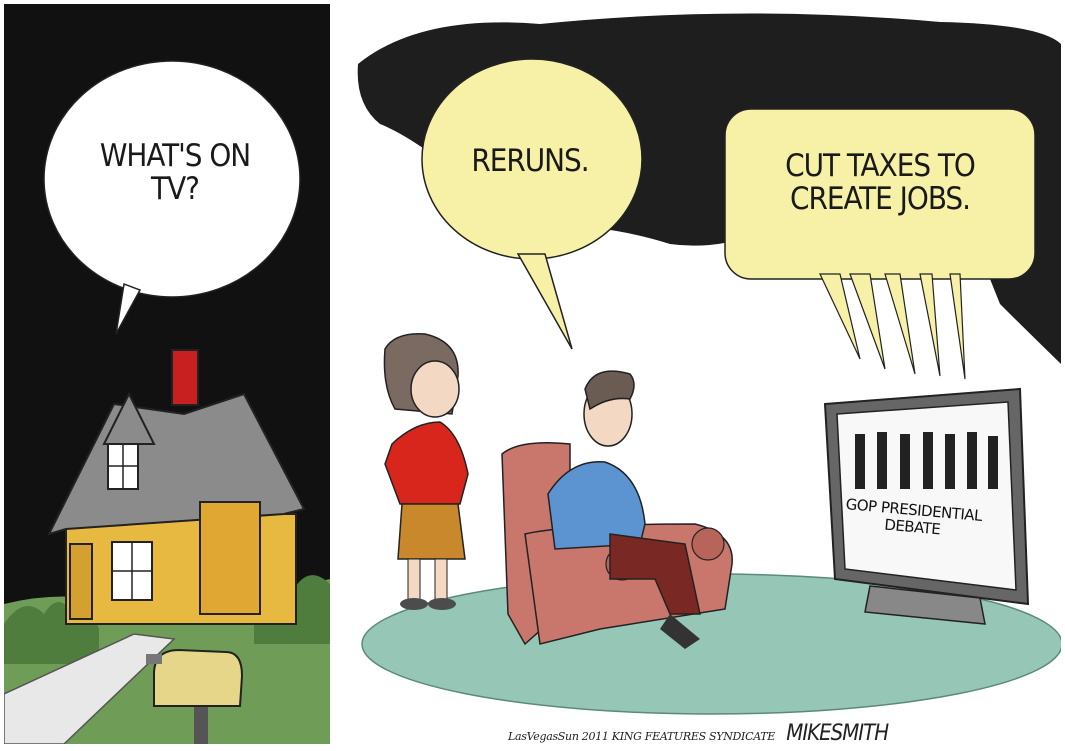 The width and height of the screenshot is (1065, 751). What do you see at coordinates (926, 506) in the screenshot?
I see `television` at bounding box center [926, 506].